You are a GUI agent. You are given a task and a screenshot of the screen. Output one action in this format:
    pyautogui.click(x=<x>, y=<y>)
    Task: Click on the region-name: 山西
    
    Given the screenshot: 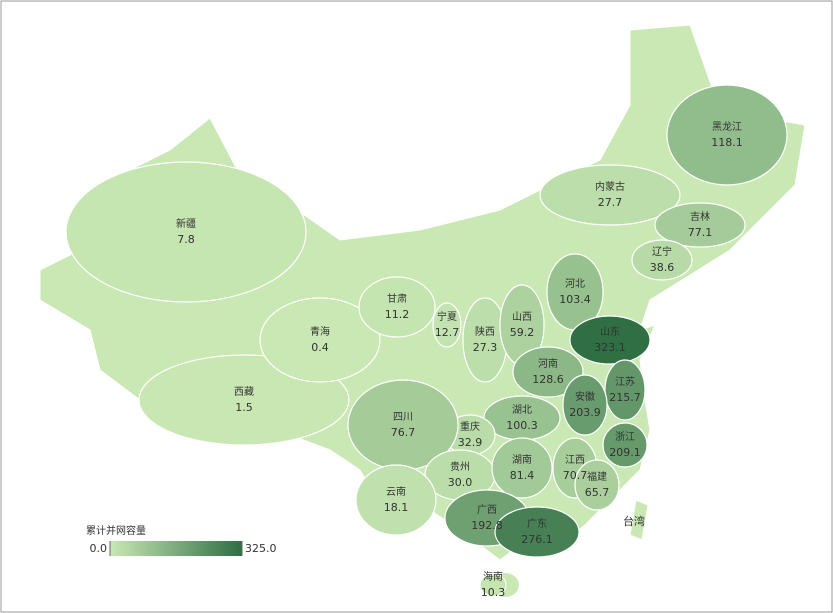 What is the action you would take?
    pyautogui.click(x=522, y=317)
    